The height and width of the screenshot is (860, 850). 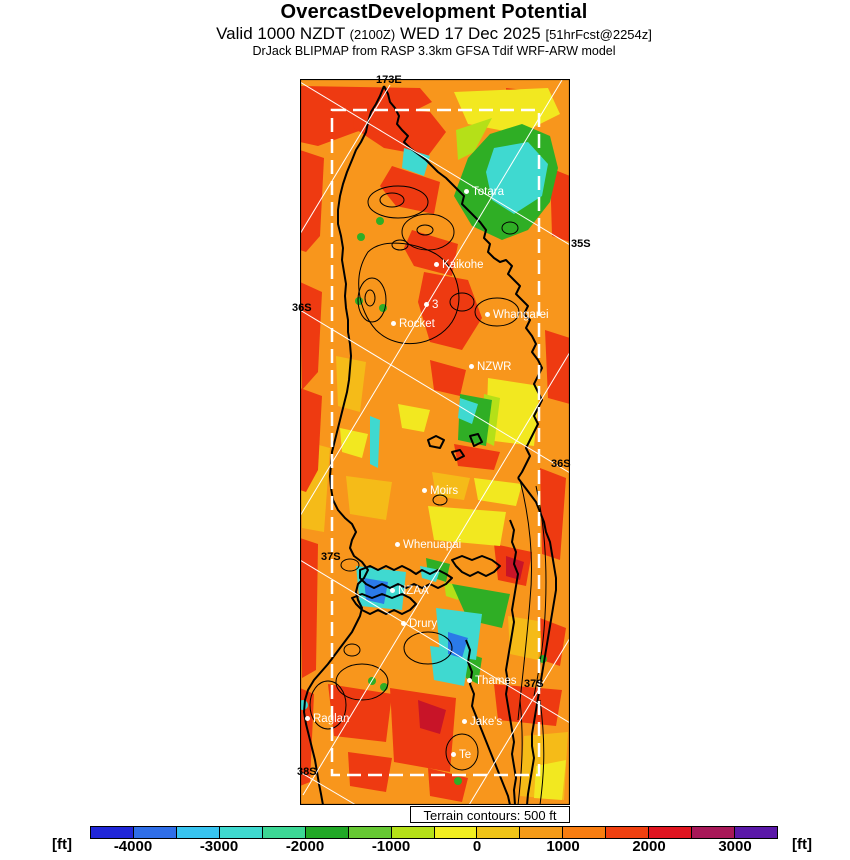 What do you see at coordinates (459, 265) in the screenshot?
I see `site-kaikohe: Kaikohe` at bounding box center [459, 265].